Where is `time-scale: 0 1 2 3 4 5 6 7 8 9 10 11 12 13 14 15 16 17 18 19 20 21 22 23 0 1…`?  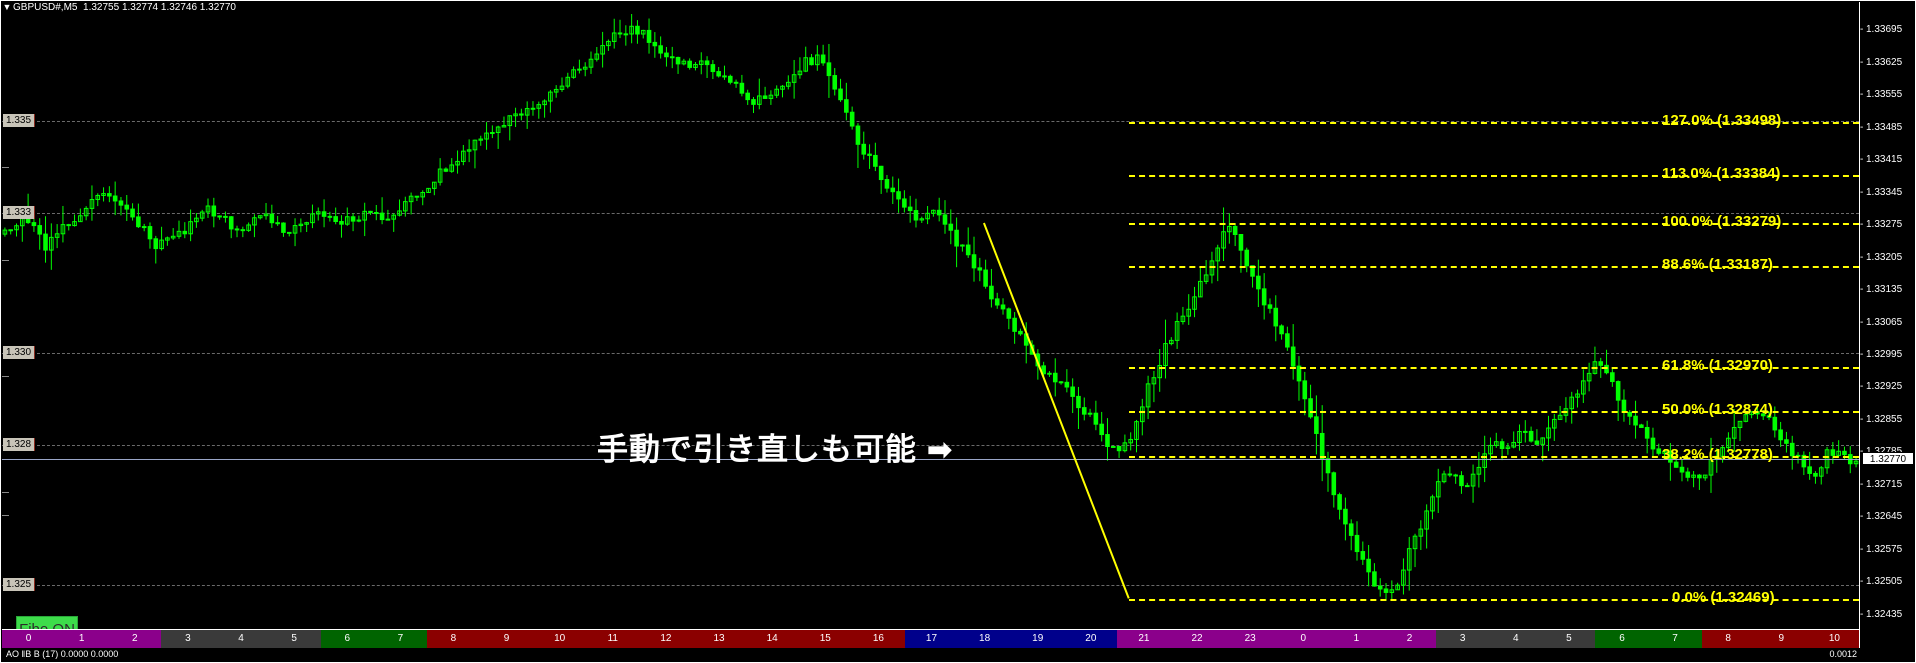
time-scale: 0 1 2 3 4 5 6 7 8 9 10 11 12 13 14 15 16 17 18 19 20 21 22 23 0 1… is located at coordinates (931, 639).